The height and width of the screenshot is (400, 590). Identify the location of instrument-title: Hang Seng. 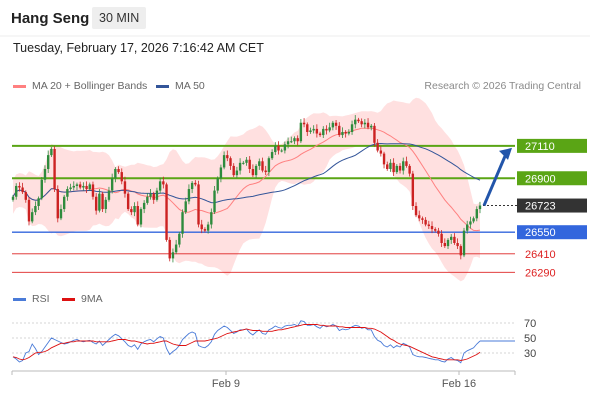
(50, 18).